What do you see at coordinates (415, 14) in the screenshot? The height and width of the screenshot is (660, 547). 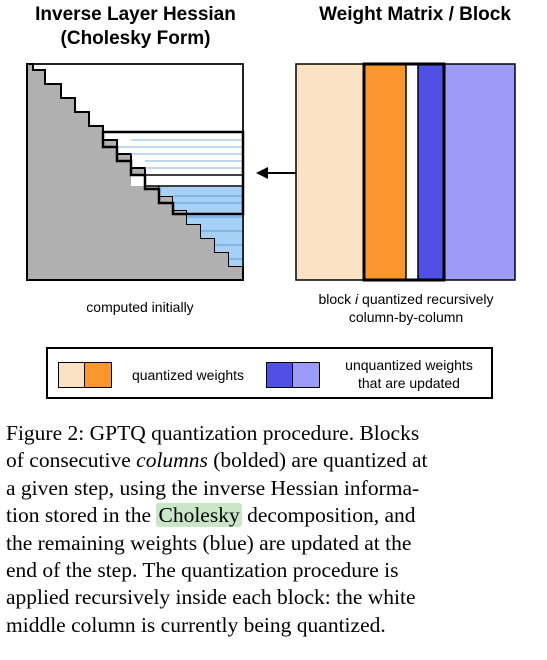 I see `weight-title: Weight Matrix / Block` at bounding box center [415, 14].